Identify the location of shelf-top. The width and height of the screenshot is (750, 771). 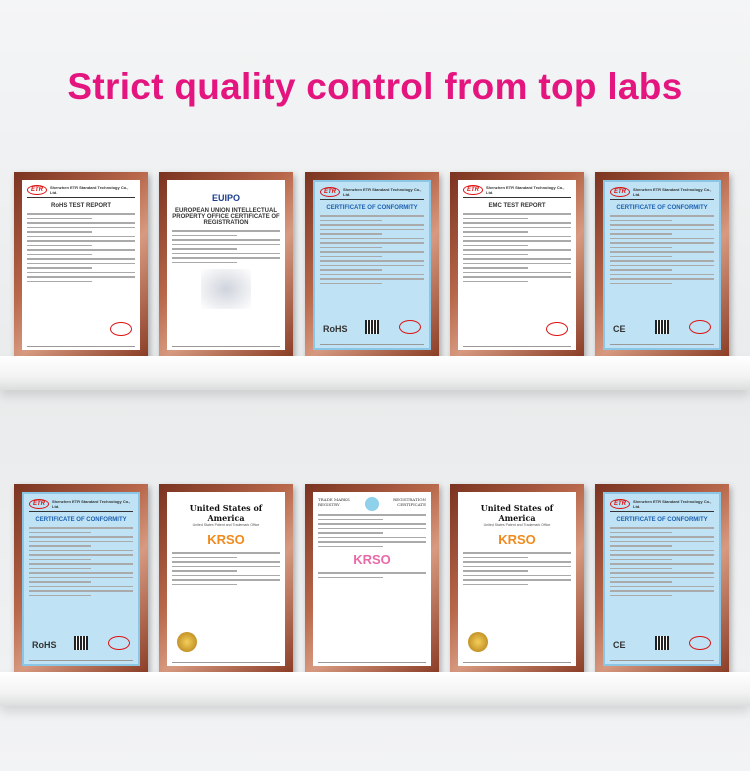
(375, 373).